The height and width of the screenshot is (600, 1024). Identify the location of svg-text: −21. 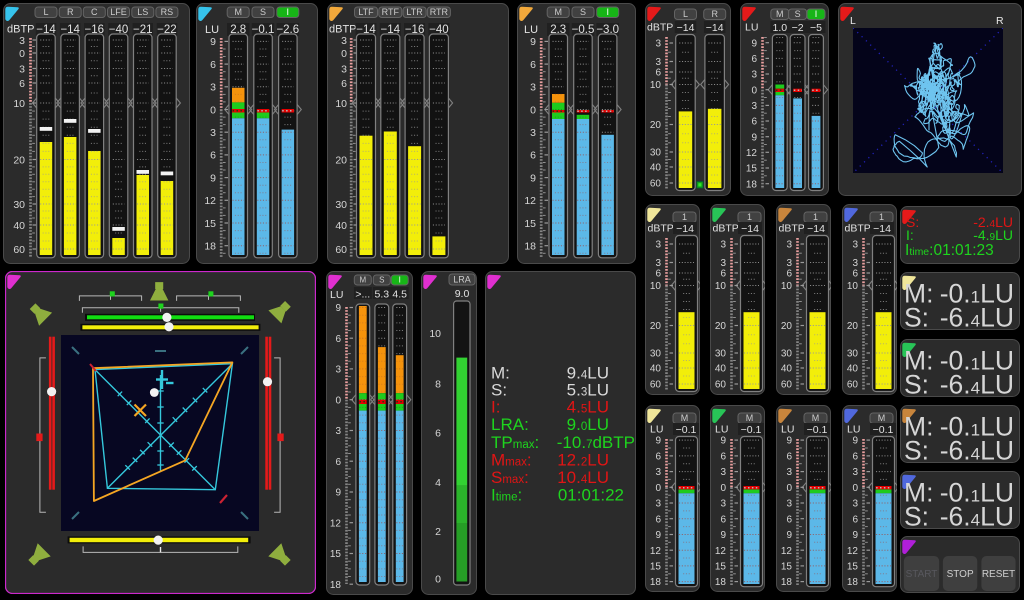
(143, 30).